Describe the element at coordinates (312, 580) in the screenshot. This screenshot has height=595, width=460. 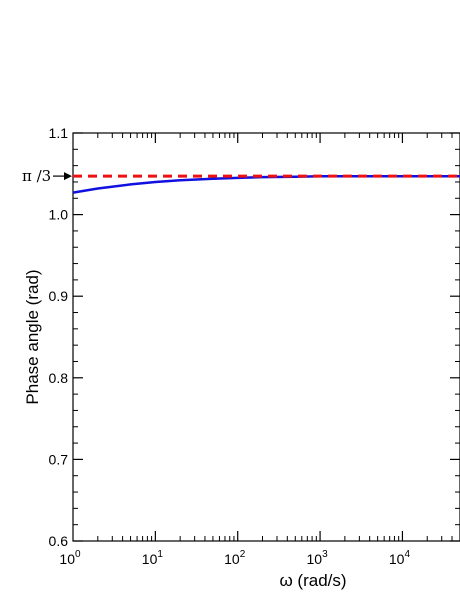
I see `x-axis-title: ω (rad/s)` at that location.